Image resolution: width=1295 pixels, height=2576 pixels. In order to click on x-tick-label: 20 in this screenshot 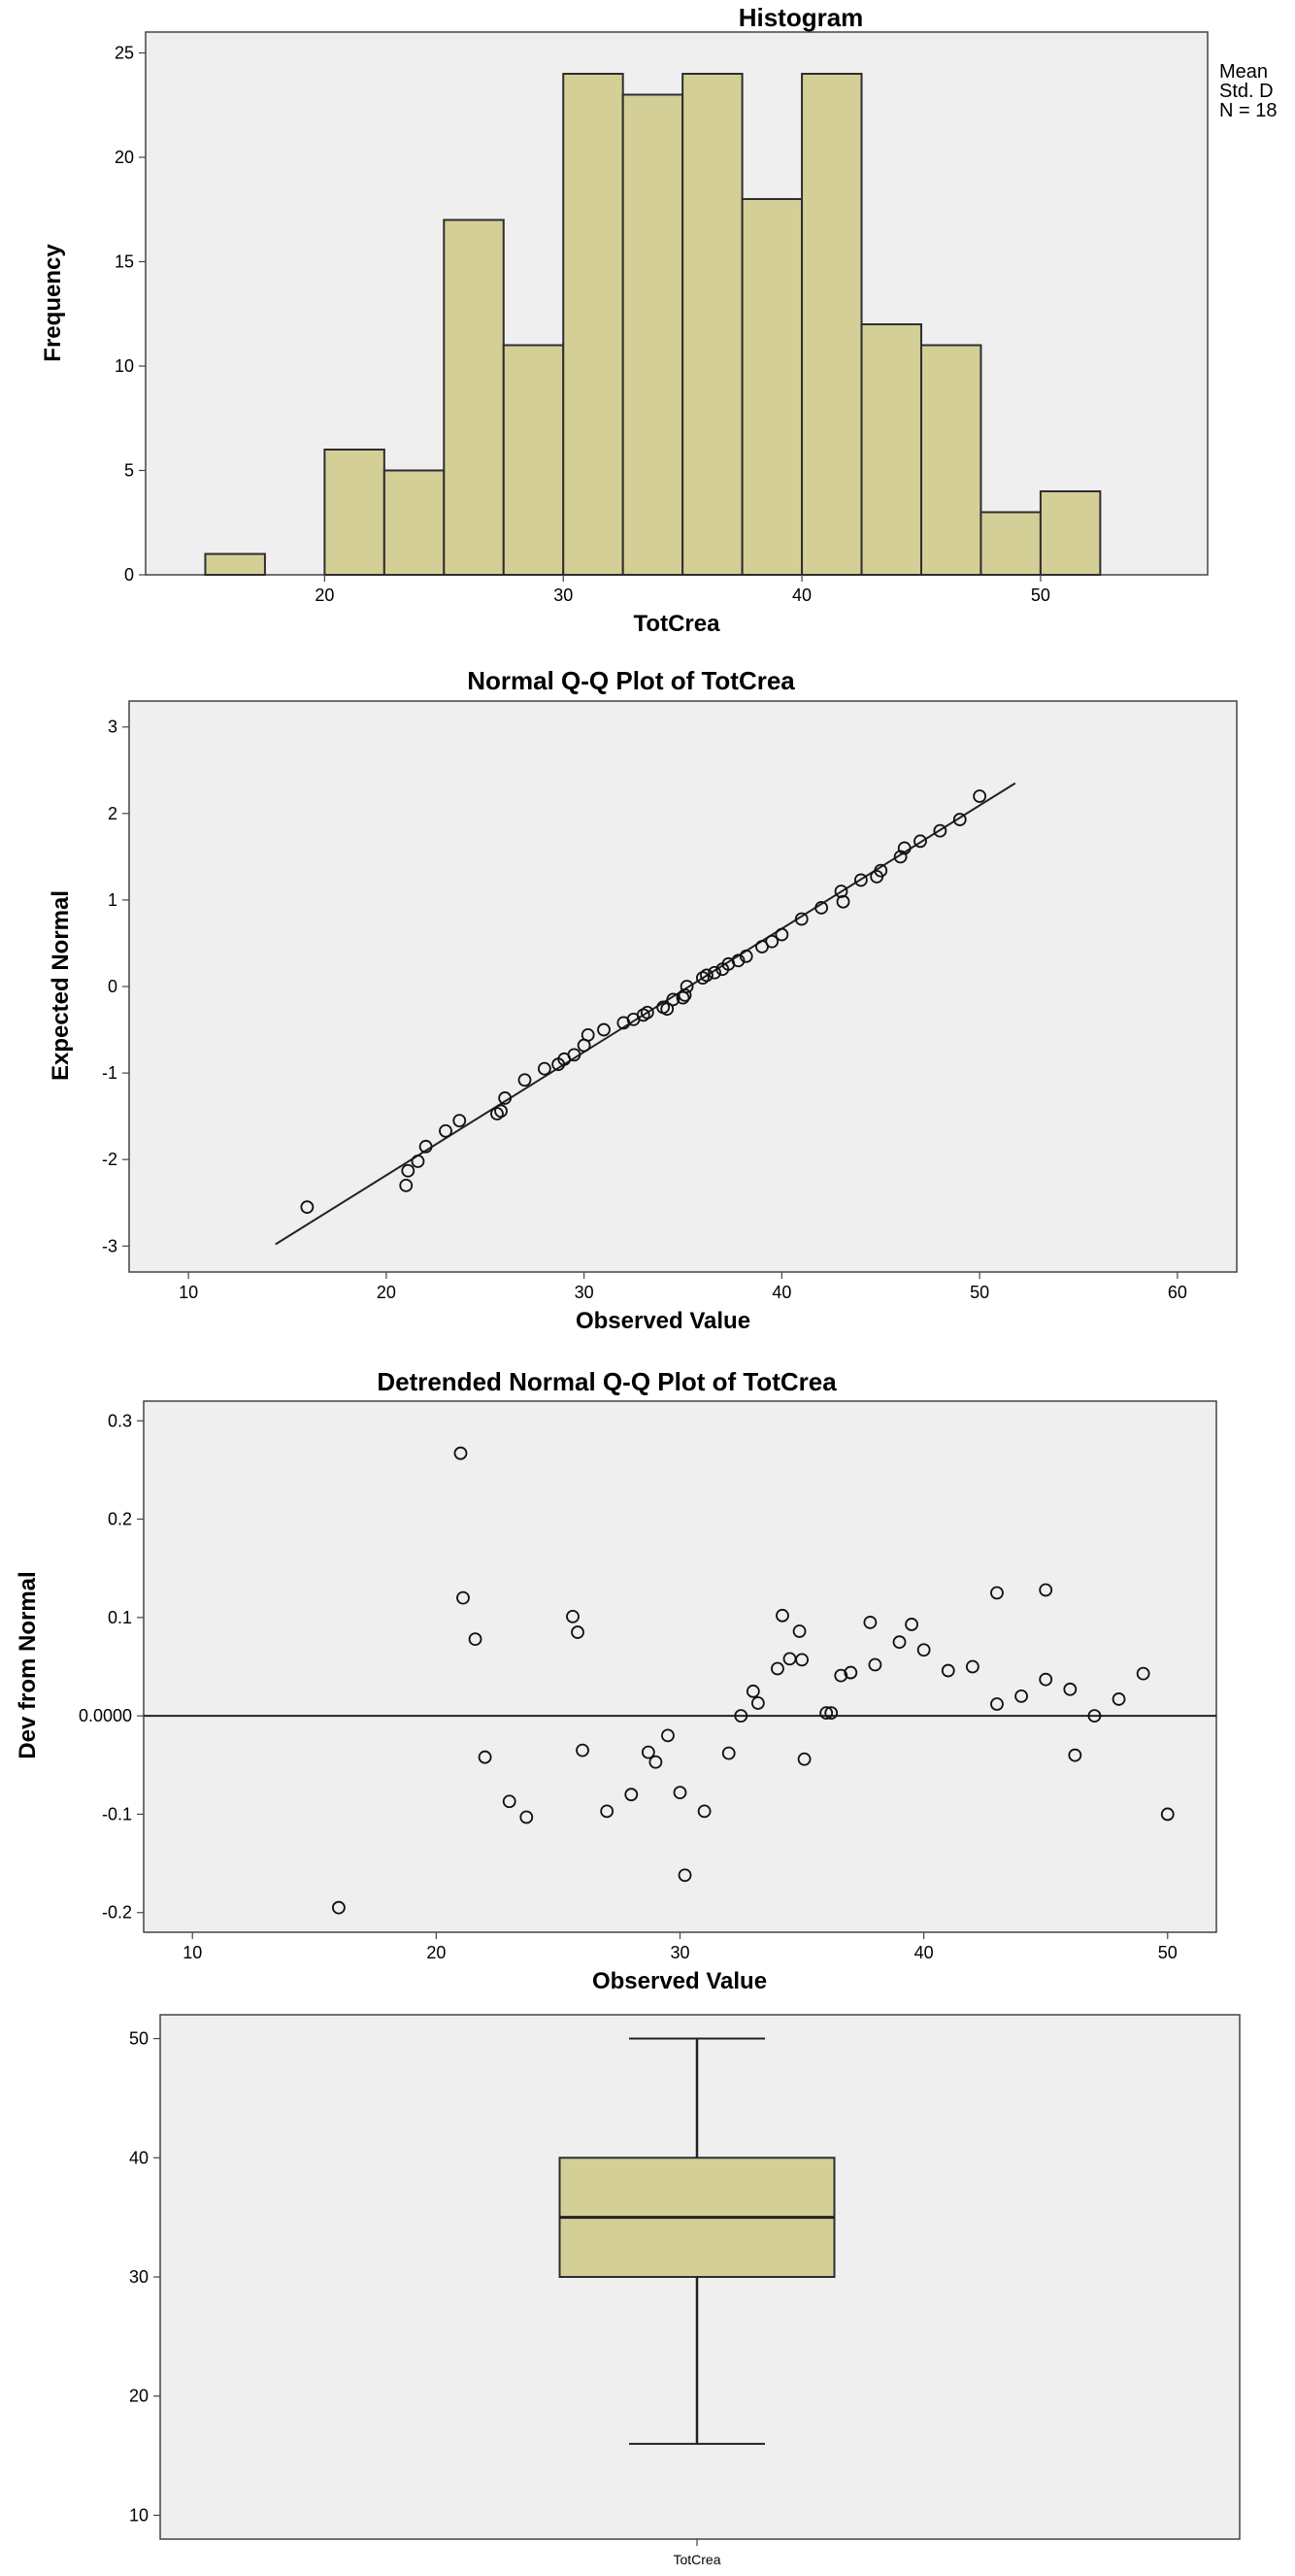, I will do `click(436, 1953)`.